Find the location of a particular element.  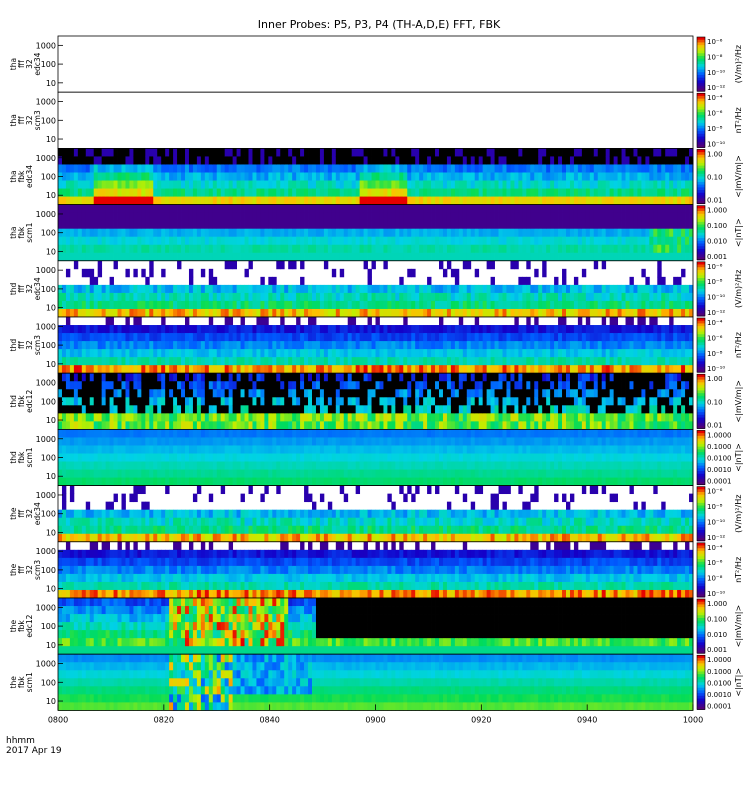

y-tick-label: 10 is located at coordinates (51, 251).